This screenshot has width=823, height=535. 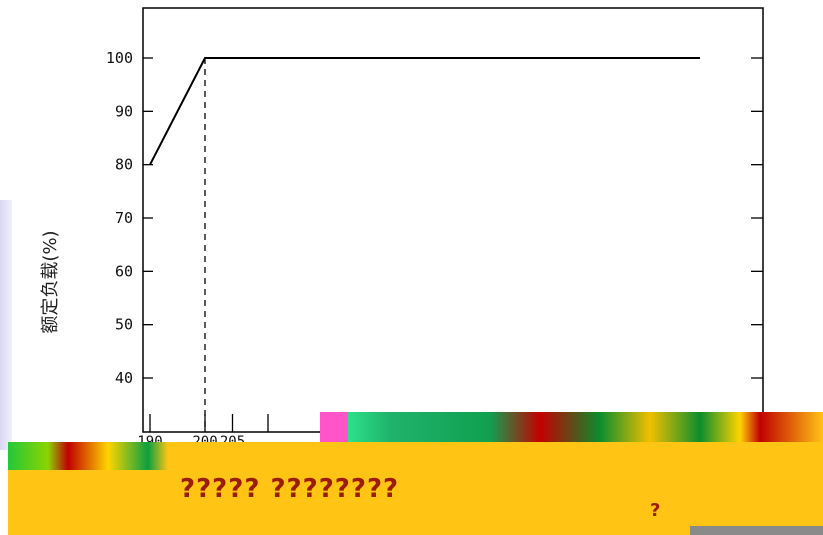 I want to click on y-tick-label: 50, so click(x=124, y=325).